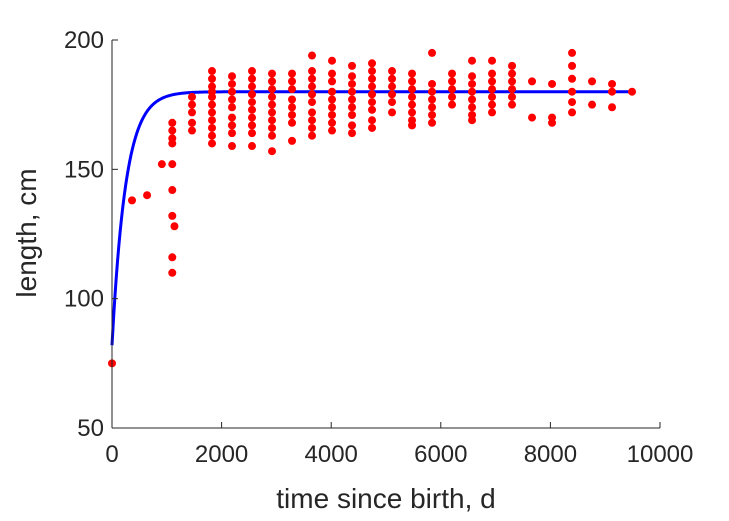 Image resolution: width=729 pixels, height=521 pixels. Describe the element at coordinates (84, 299) in the screenshot. I see `y-tick-label: 100` at that location.